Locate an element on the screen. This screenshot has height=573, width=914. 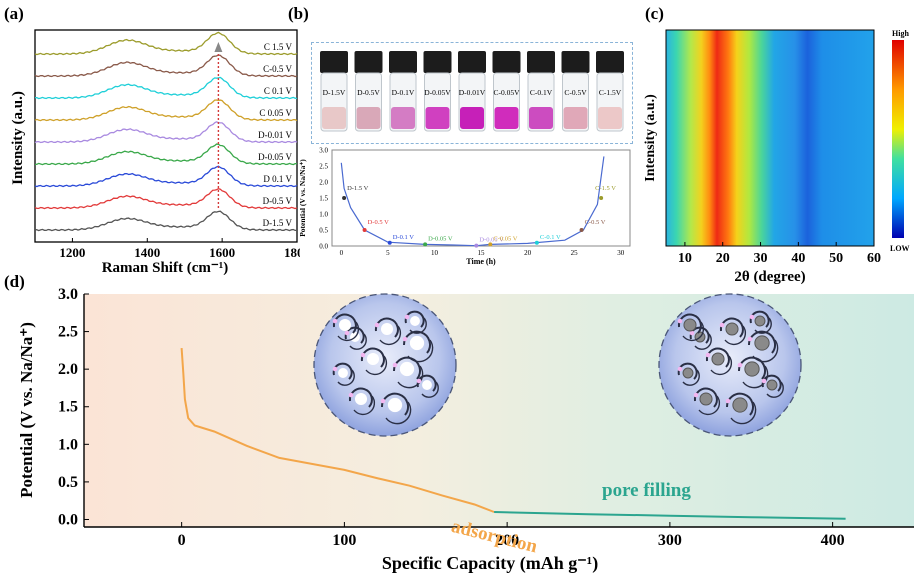
xrd-y-axis-label: Intensity (a.u.) is located at coordinates (650, 138).